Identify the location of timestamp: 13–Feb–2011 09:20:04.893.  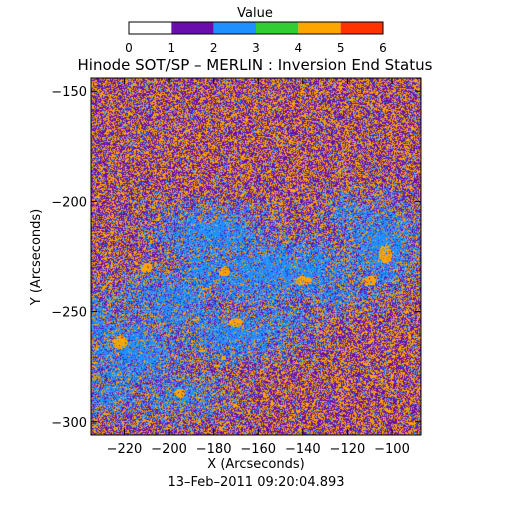
(255, 482).